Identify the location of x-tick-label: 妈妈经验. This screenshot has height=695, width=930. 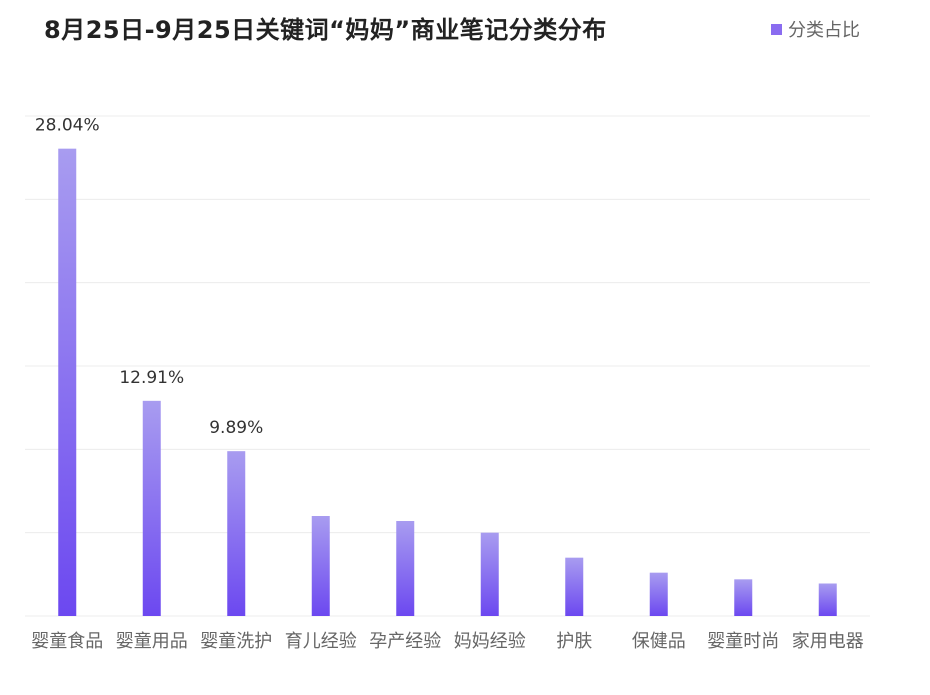
(490, 641).